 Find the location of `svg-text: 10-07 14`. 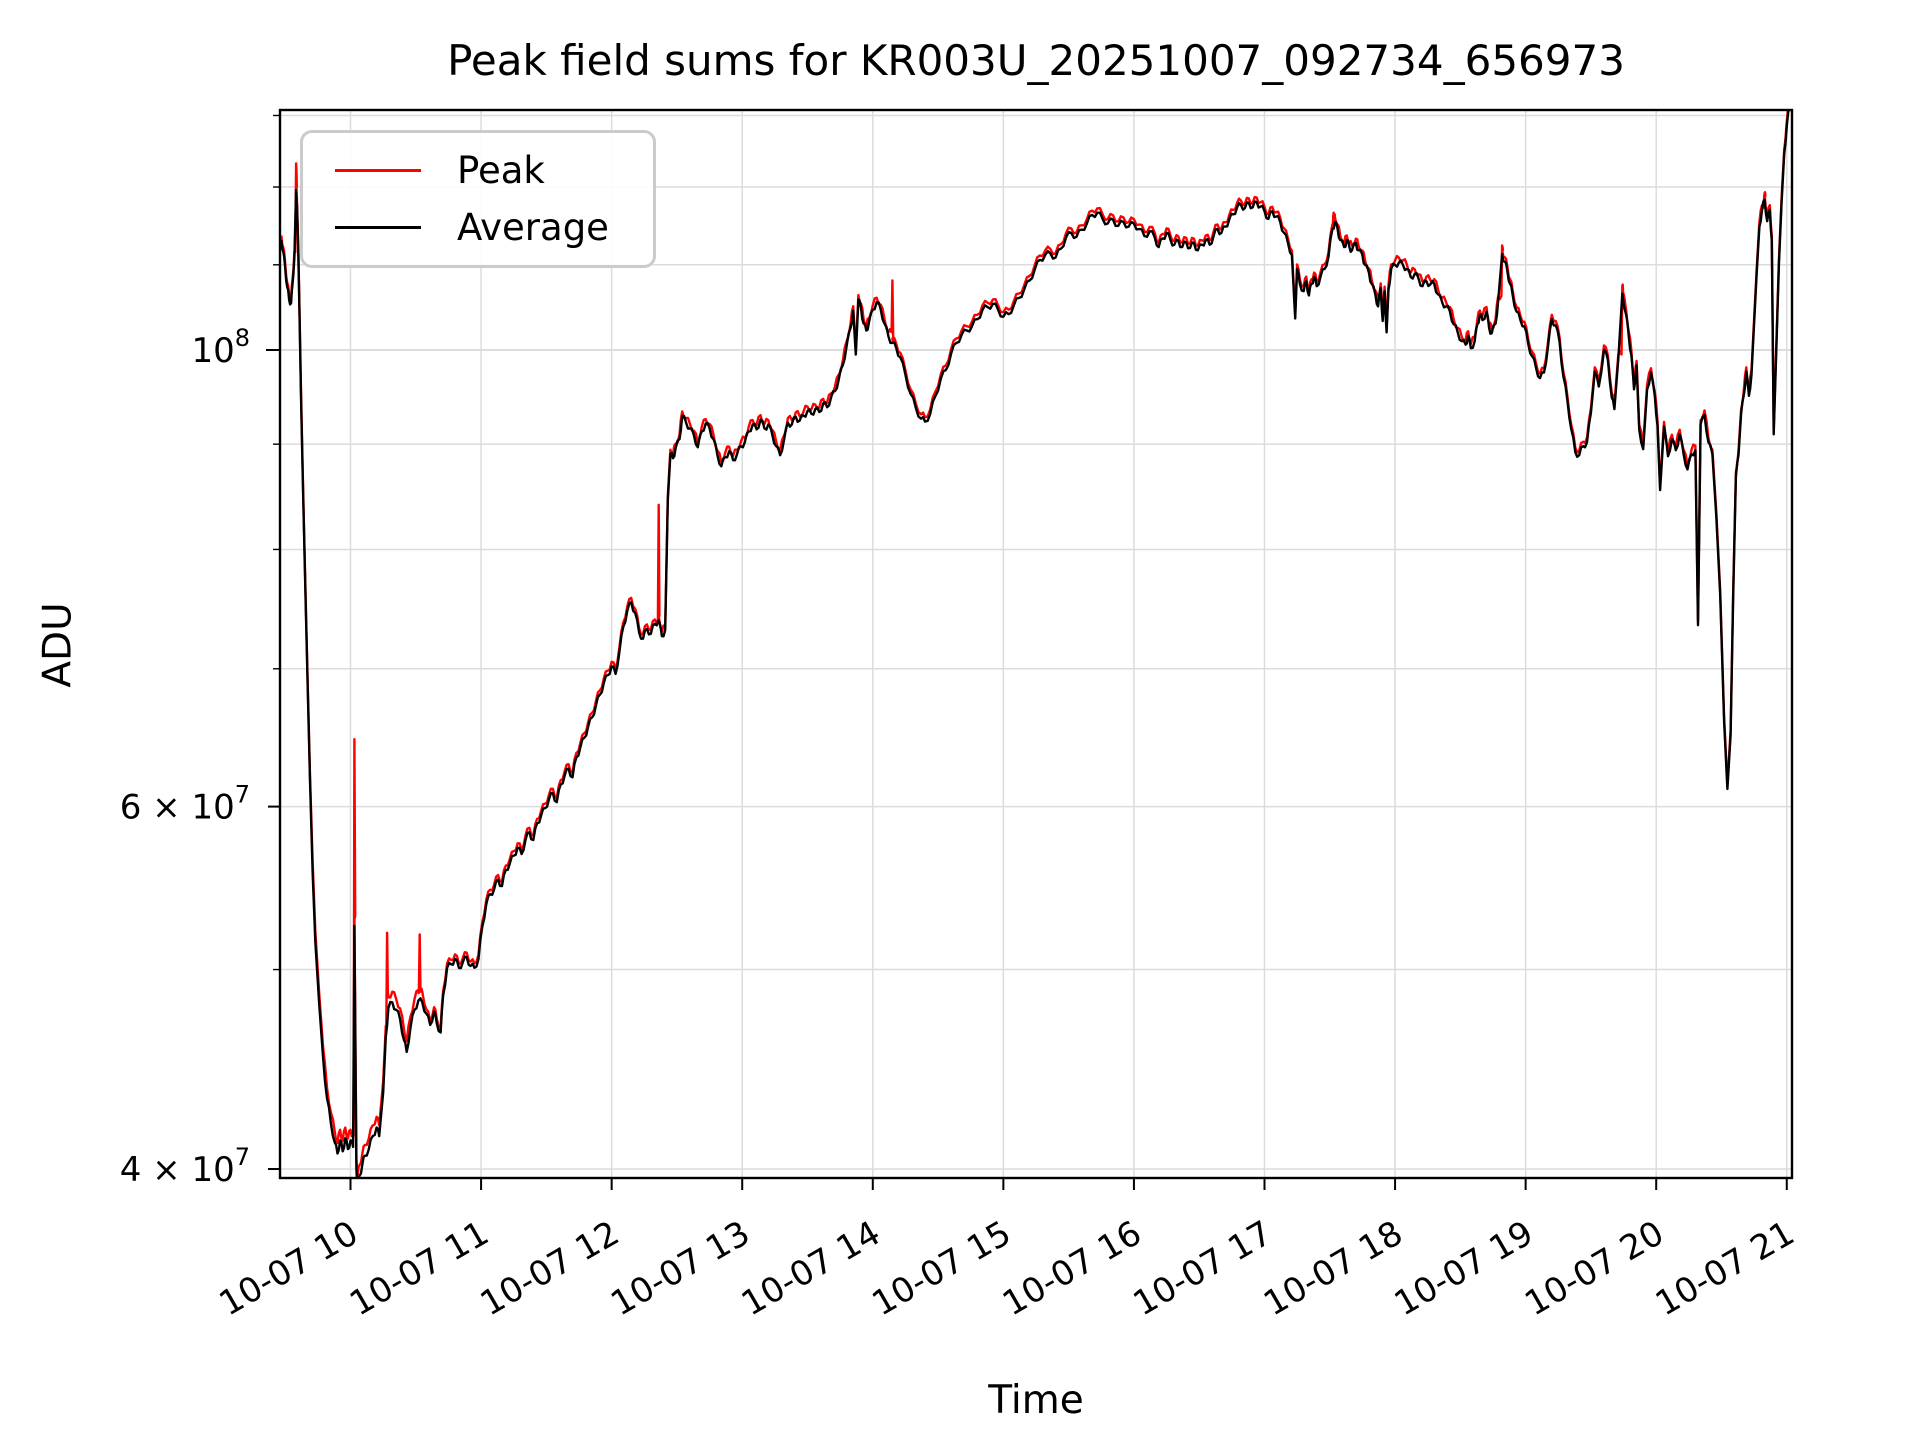

svg-text: 10-07 14 is located at coordinates (811, 1268).